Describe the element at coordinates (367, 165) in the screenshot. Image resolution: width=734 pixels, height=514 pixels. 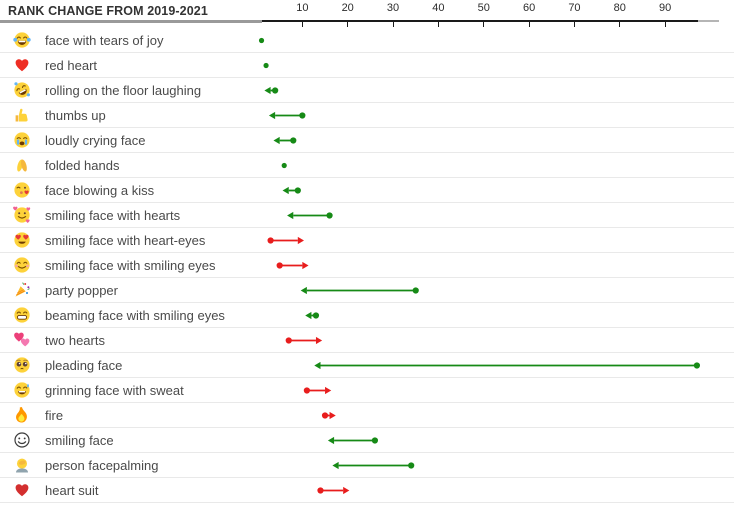
I see `emoji-rank-row: folded hands` at that location.